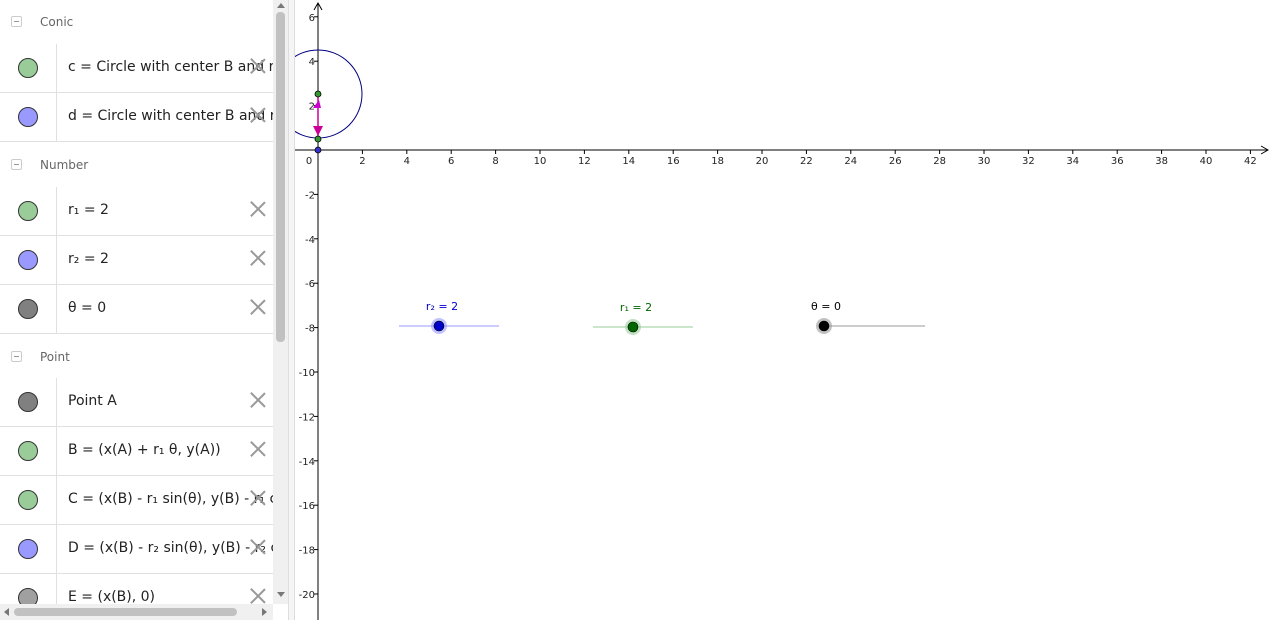  I want to click on x-tick-label: 32, so click(1028, 161).